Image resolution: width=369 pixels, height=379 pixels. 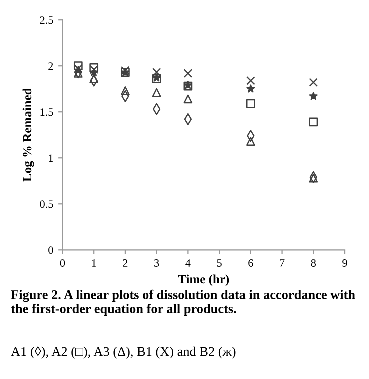 I want to click on y-axis-title: Log % Remained, so click(x=28, y=135).